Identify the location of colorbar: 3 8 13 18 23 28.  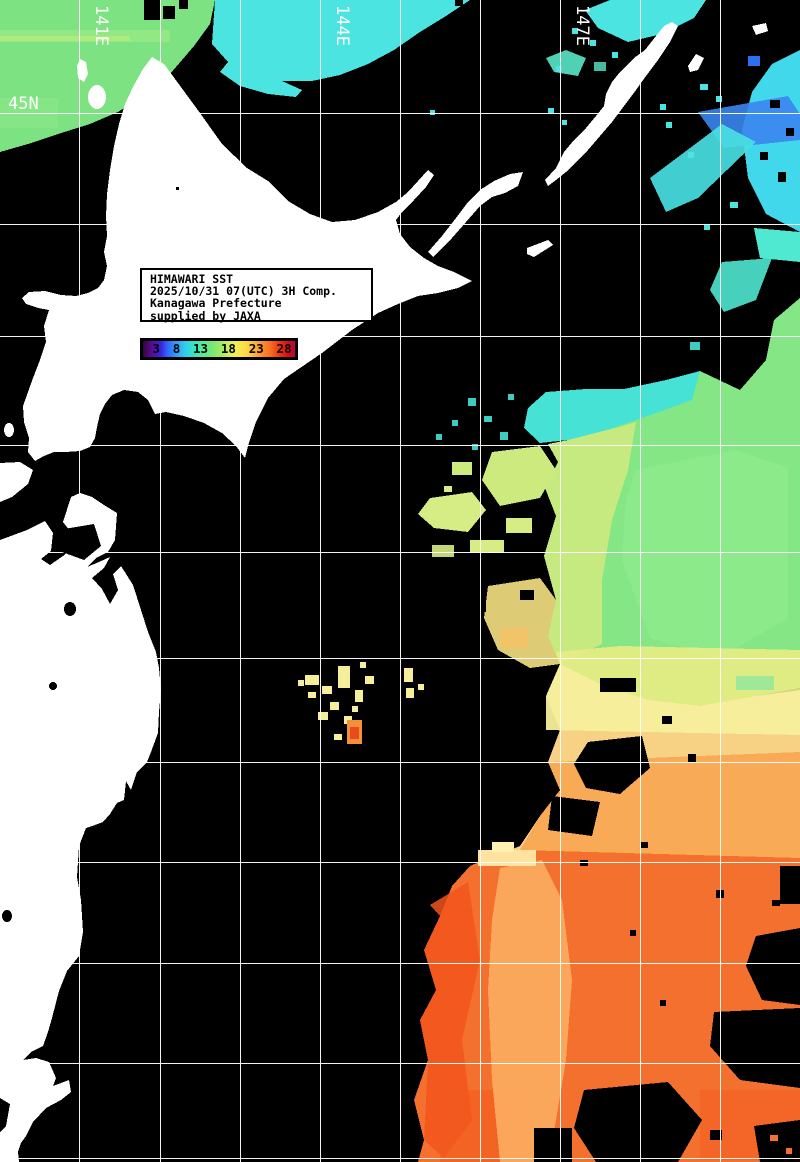
(219, 349).